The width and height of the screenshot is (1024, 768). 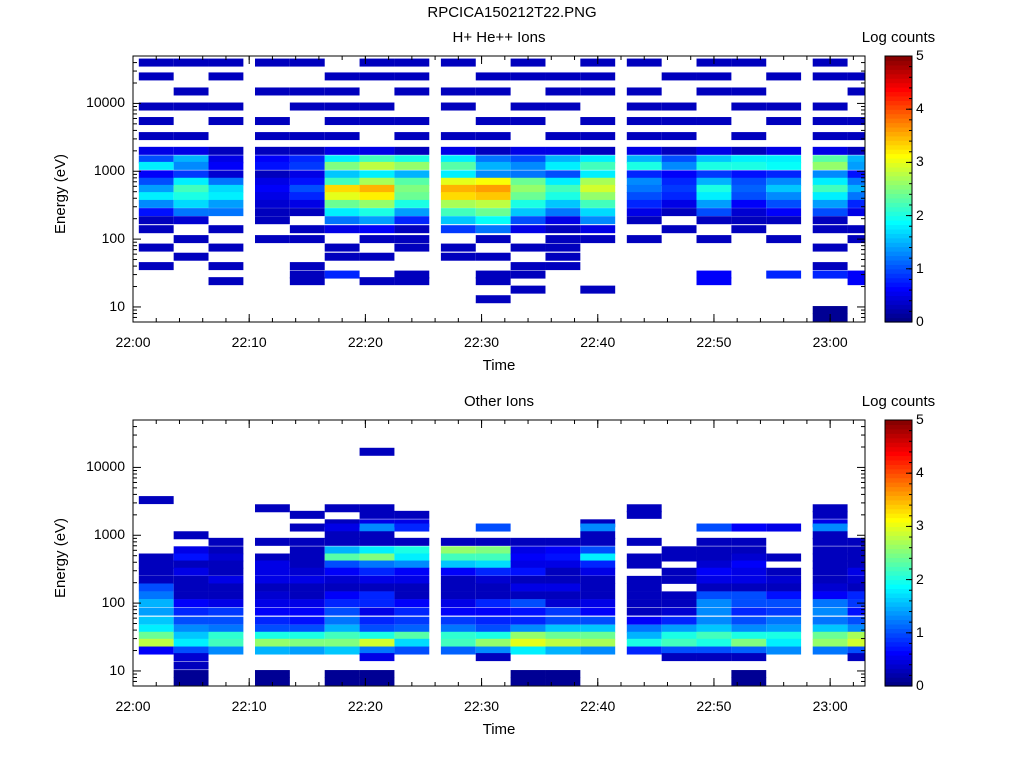 What do you see at coordinates (830, 706) in the screenshot?
I see `x-tick-label: 23:00` at bounding box center [830, 706].